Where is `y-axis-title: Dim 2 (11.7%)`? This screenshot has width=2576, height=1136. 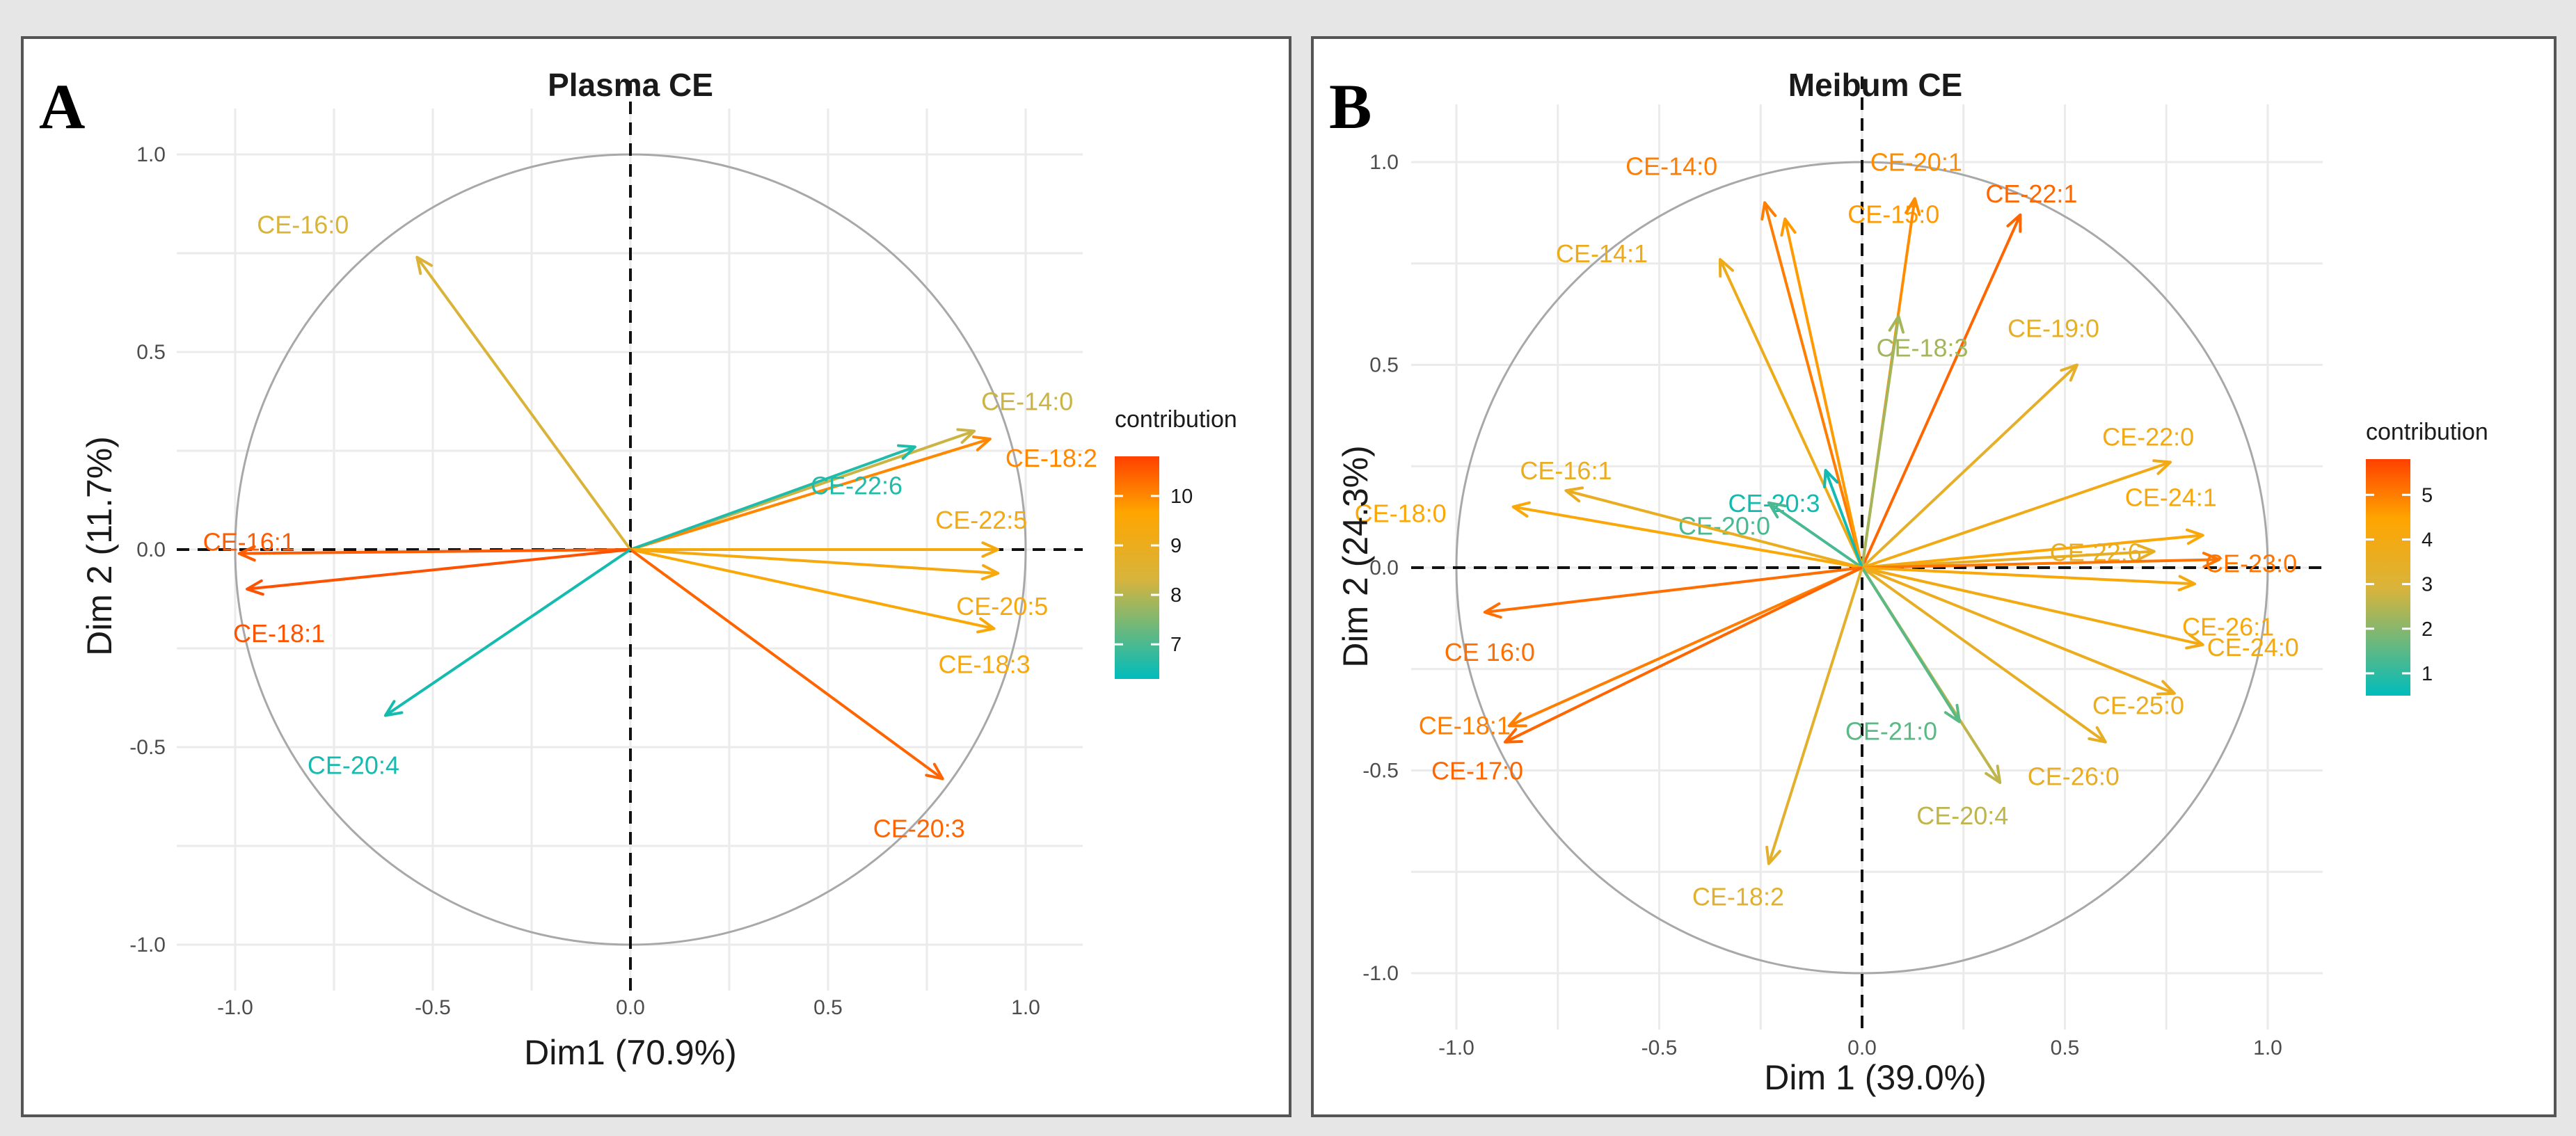
y-axis-title: Dim 2 (11.7%) is located at coordinates (99, 546).